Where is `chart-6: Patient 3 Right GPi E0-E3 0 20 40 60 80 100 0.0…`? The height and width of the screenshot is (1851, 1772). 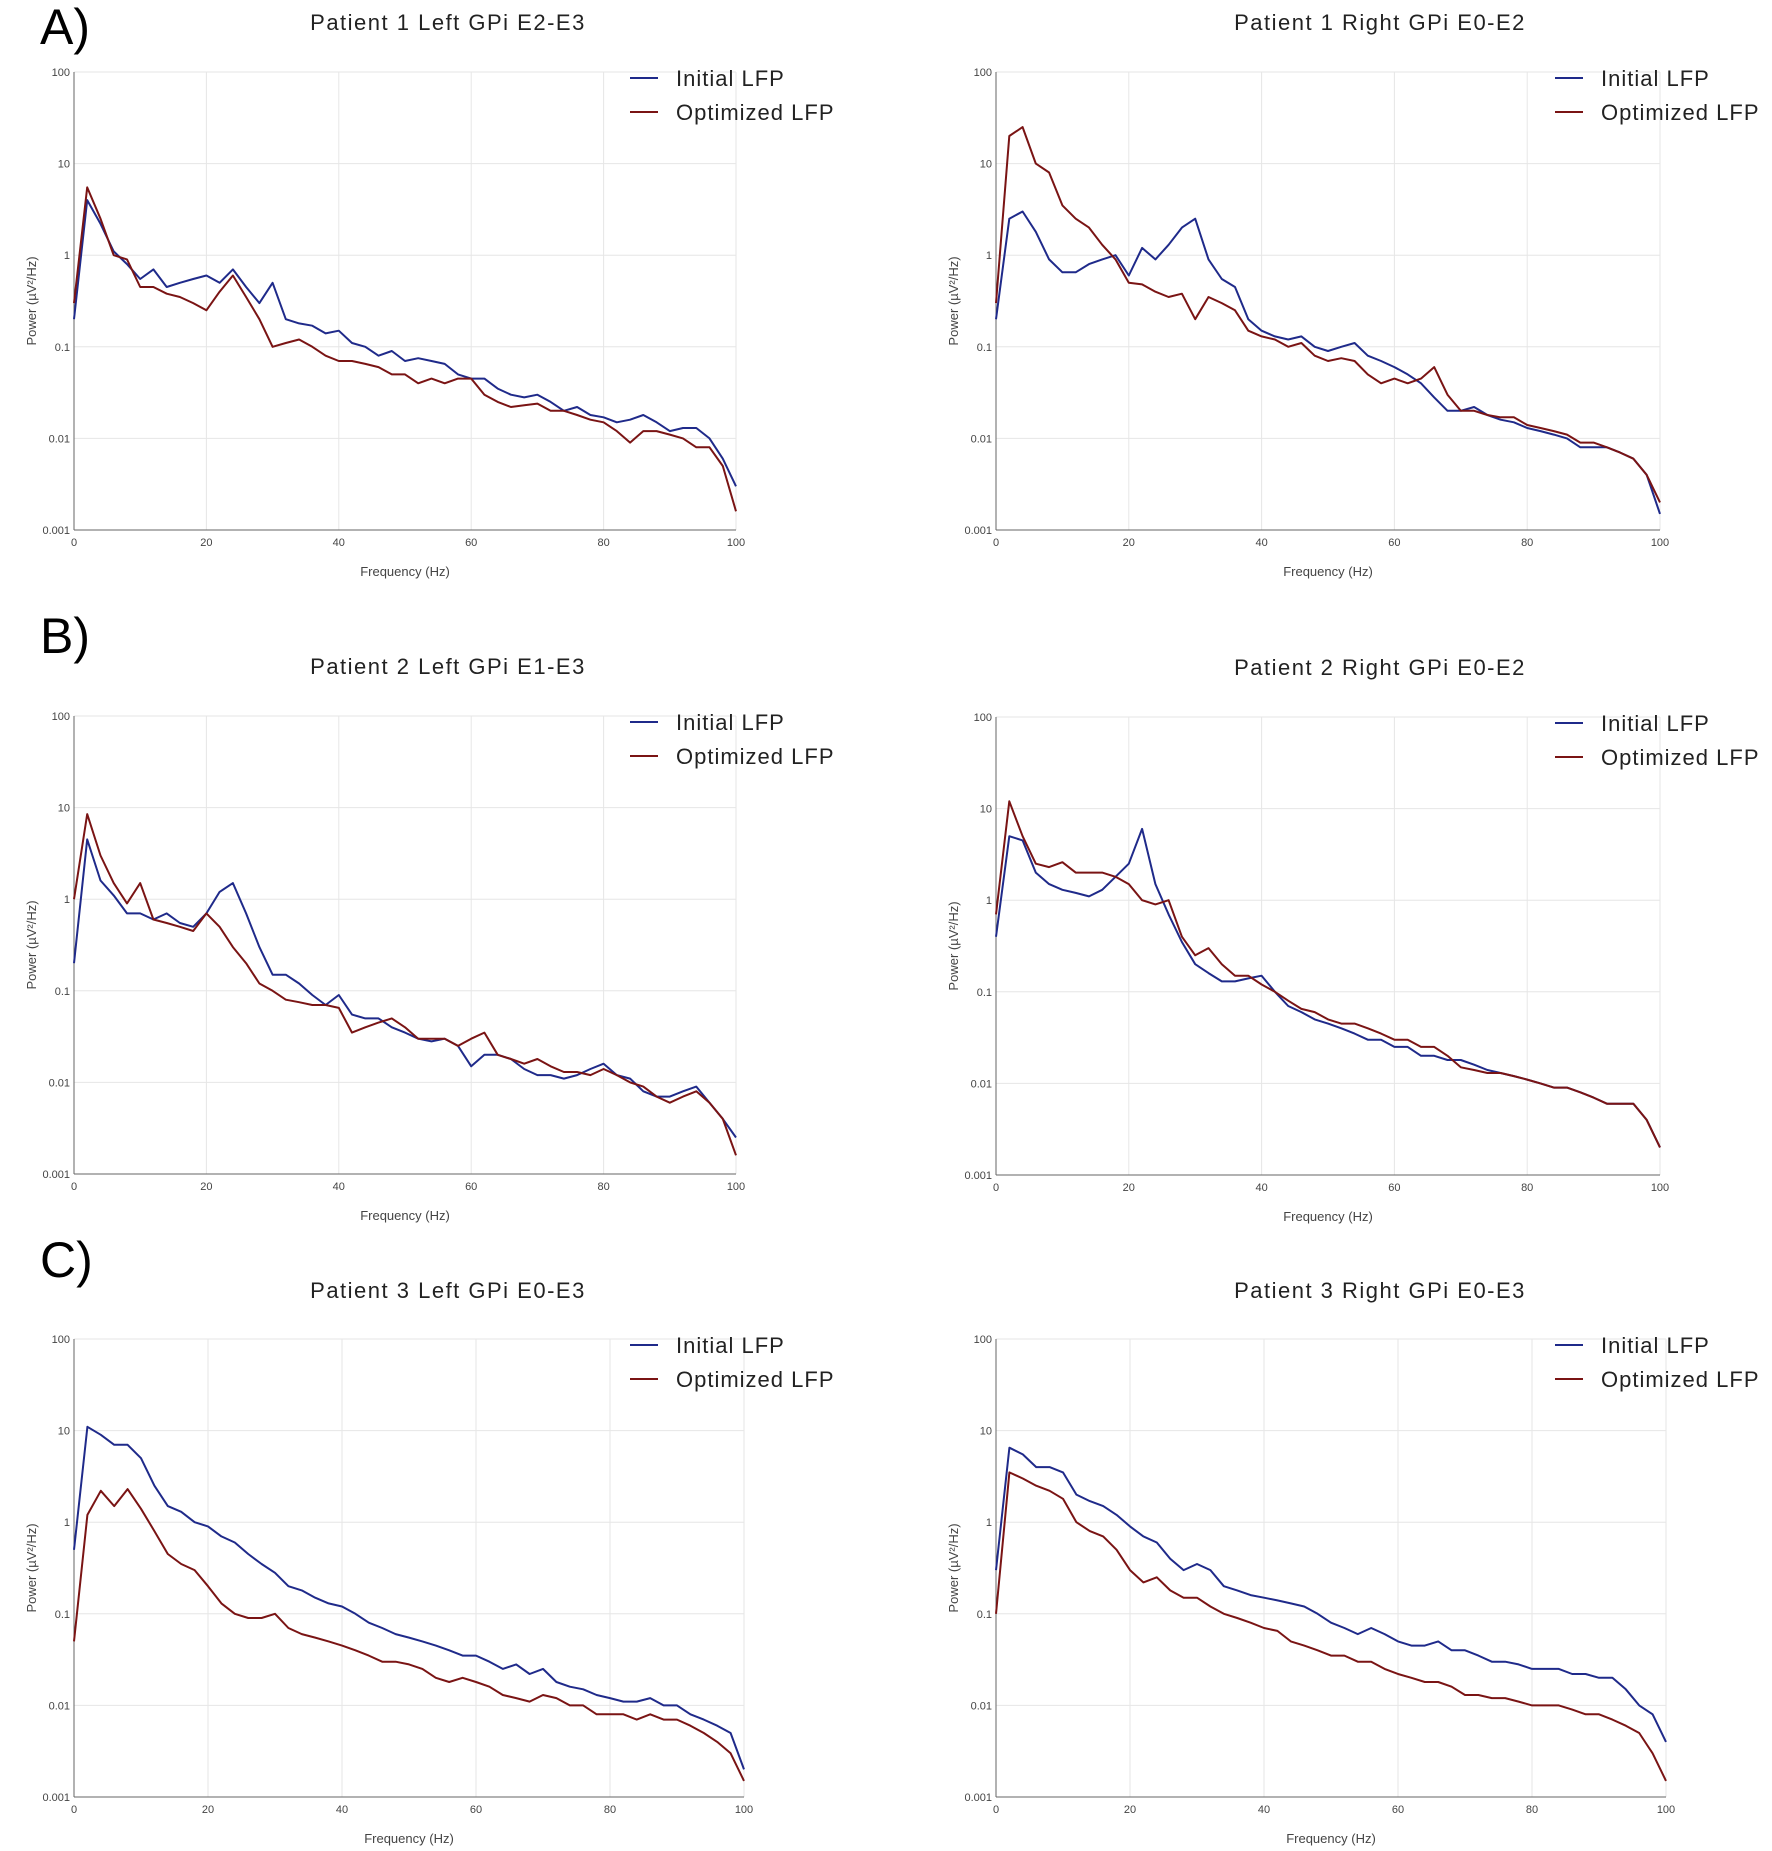 chart-6: Patient 3 Right GPi E0-E3 0 20 40 60 80 100 0.0… is located at coordinates (1353, 1562).